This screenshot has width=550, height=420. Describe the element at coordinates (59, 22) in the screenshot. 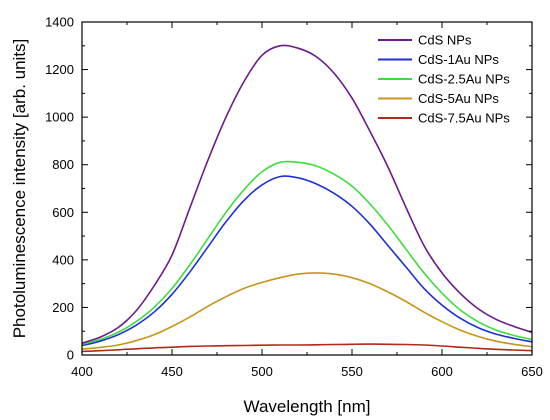

I see `y-tick-label: 1400` at that location.